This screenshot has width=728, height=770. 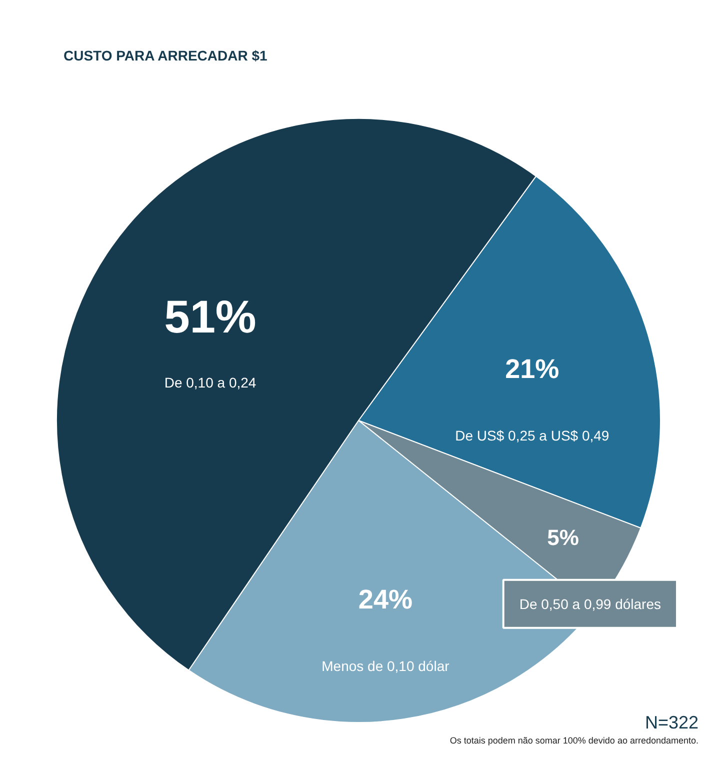 What do you see at coordinates (210, 316) in the screenshot?
I see `data-label: 51%` at bounding box center [210, 316].